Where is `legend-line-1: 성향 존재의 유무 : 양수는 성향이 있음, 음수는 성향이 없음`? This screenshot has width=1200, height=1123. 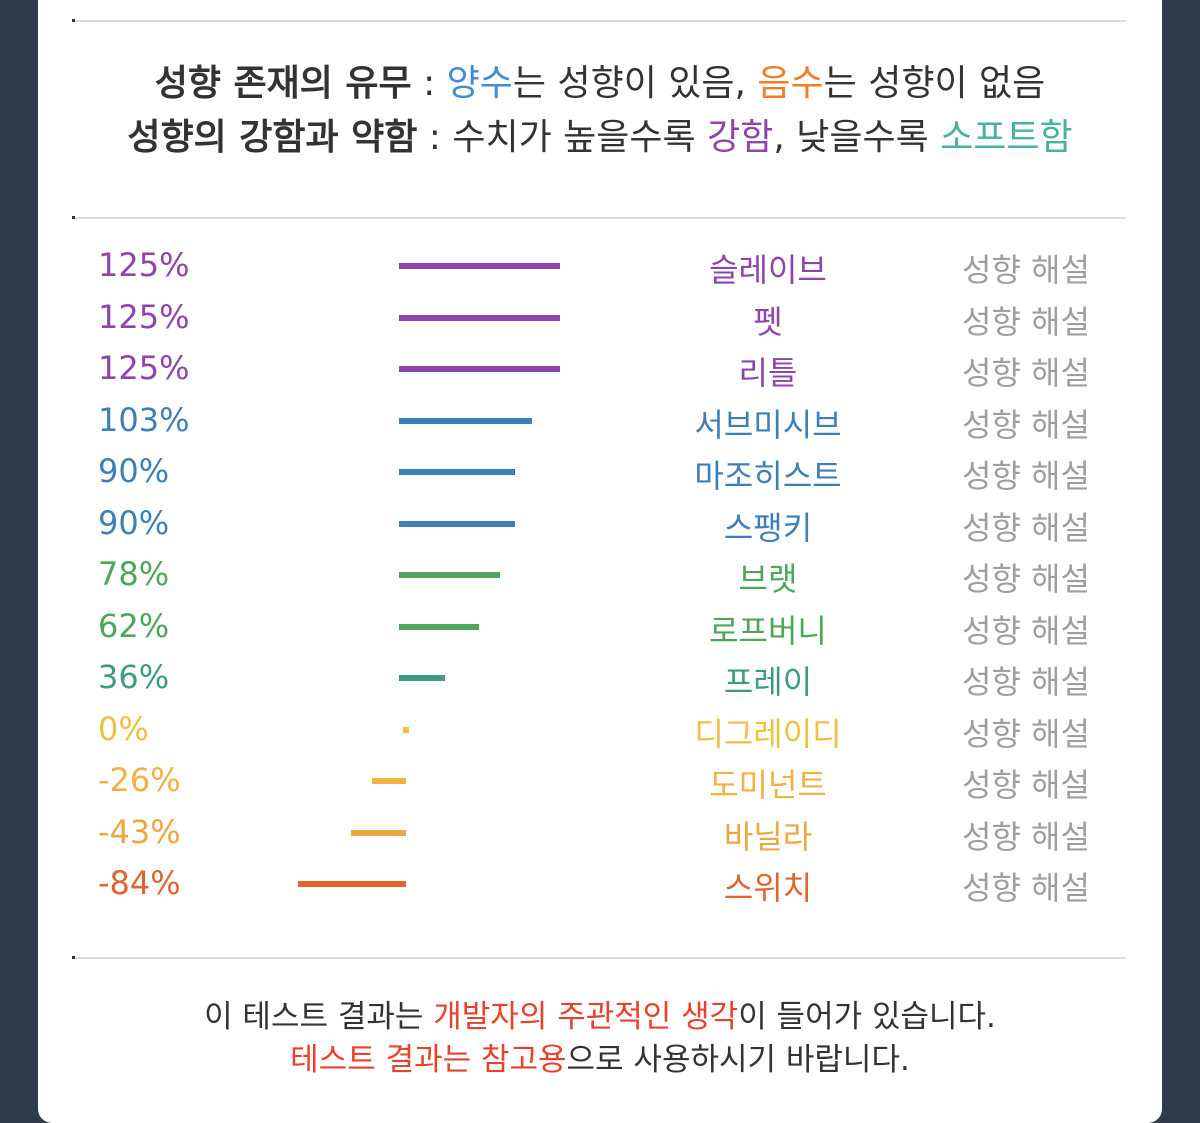
legend-line-1: 성향 존재의 유무 : 양수는 성향이 있음, 음수는 성향이 없음 is located at coordinates (600, 84).